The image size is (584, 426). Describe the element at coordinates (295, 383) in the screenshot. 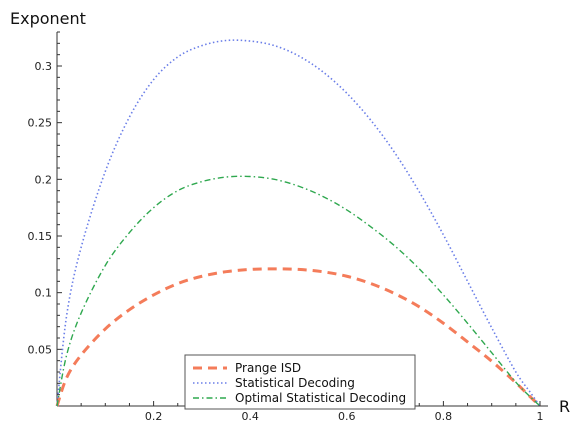

I see `legend-label-1: Statistical Decoding` at that location.